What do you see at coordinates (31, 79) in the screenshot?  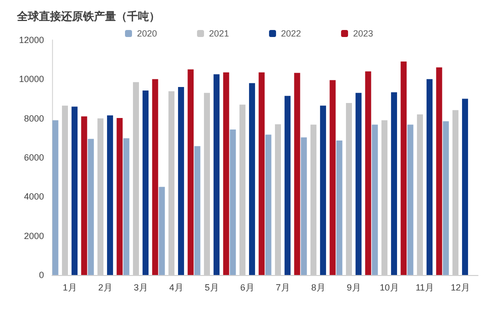 I see `y-tick-label: 10000` at bounding box center [31, 79].